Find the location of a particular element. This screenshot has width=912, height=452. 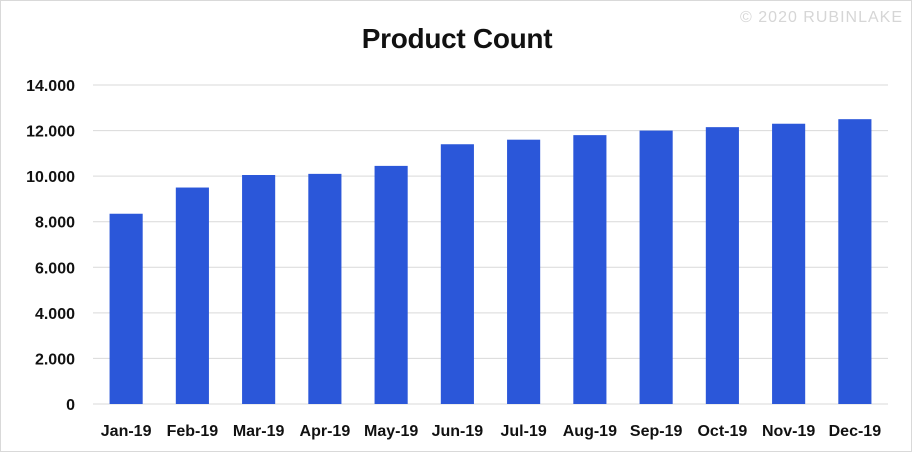

x-tick-label: Sep-19 is located at coordinates (656, 431).